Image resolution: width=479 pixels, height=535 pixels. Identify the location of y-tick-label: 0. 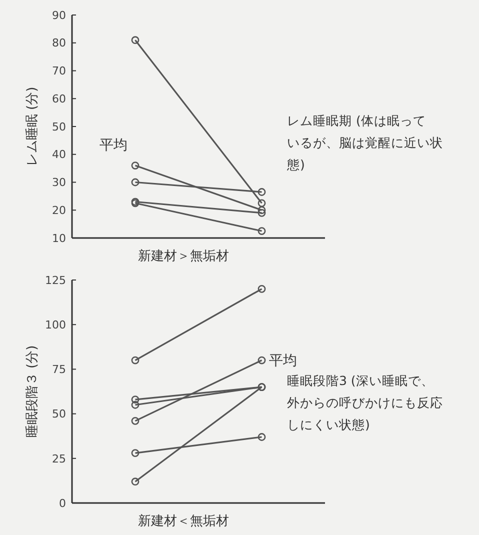
(62, 503).